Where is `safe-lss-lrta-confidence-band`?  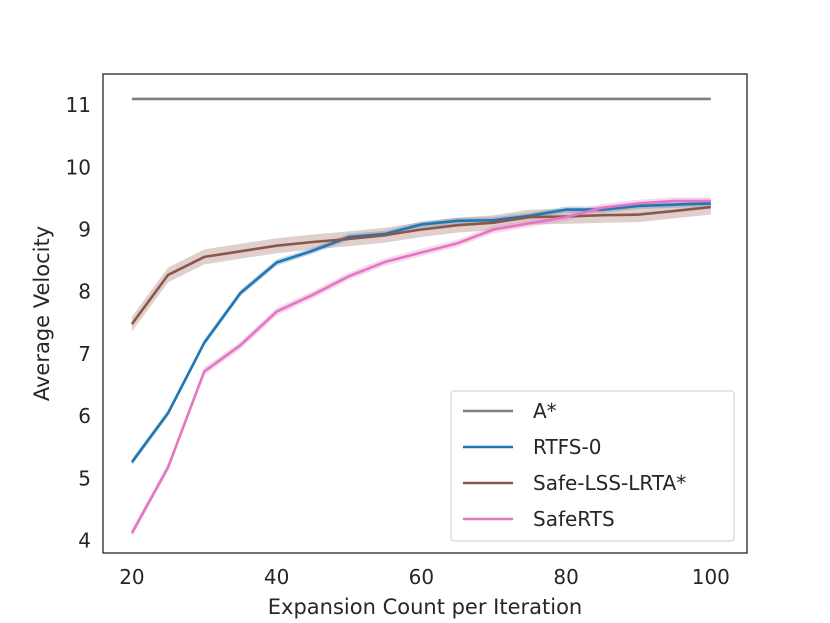 safe-lss-lrta-confidence-band is located at coordinates (421, 265).